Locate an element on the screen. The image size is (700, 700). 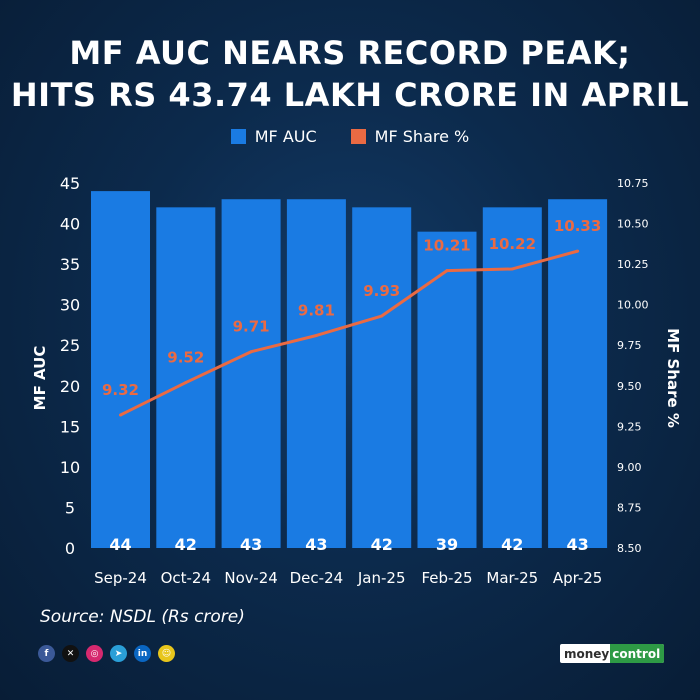
y2-tick-label: 8.75 is located at coordinates (629, 507).